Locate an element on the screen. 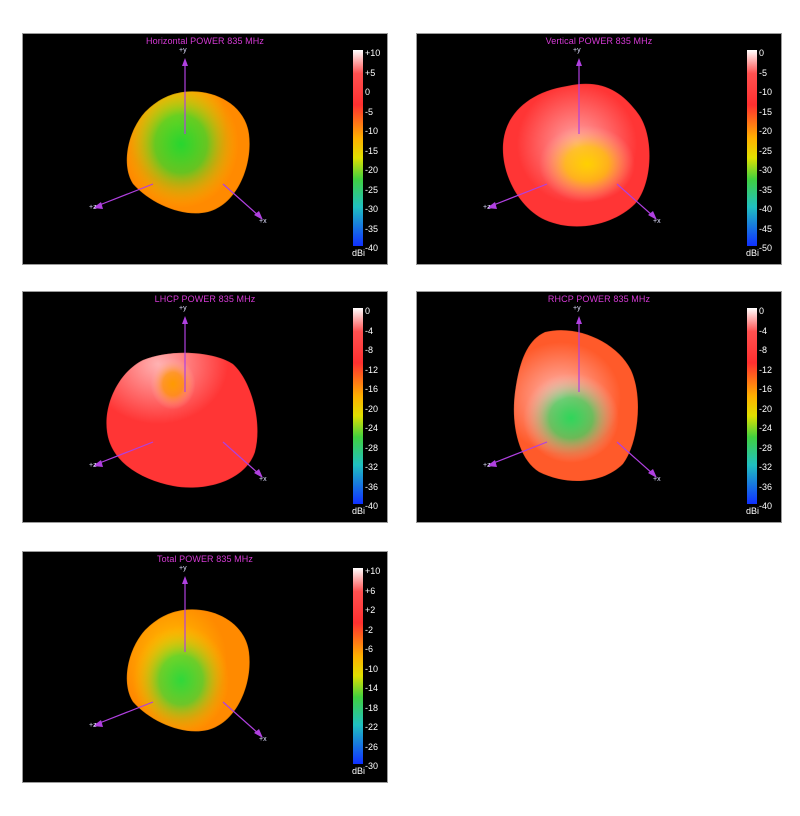 Image resolution: width=800 pixels, height=816 pixels. colorbar-tick-label: -18 is located at coordinates (372, 707).